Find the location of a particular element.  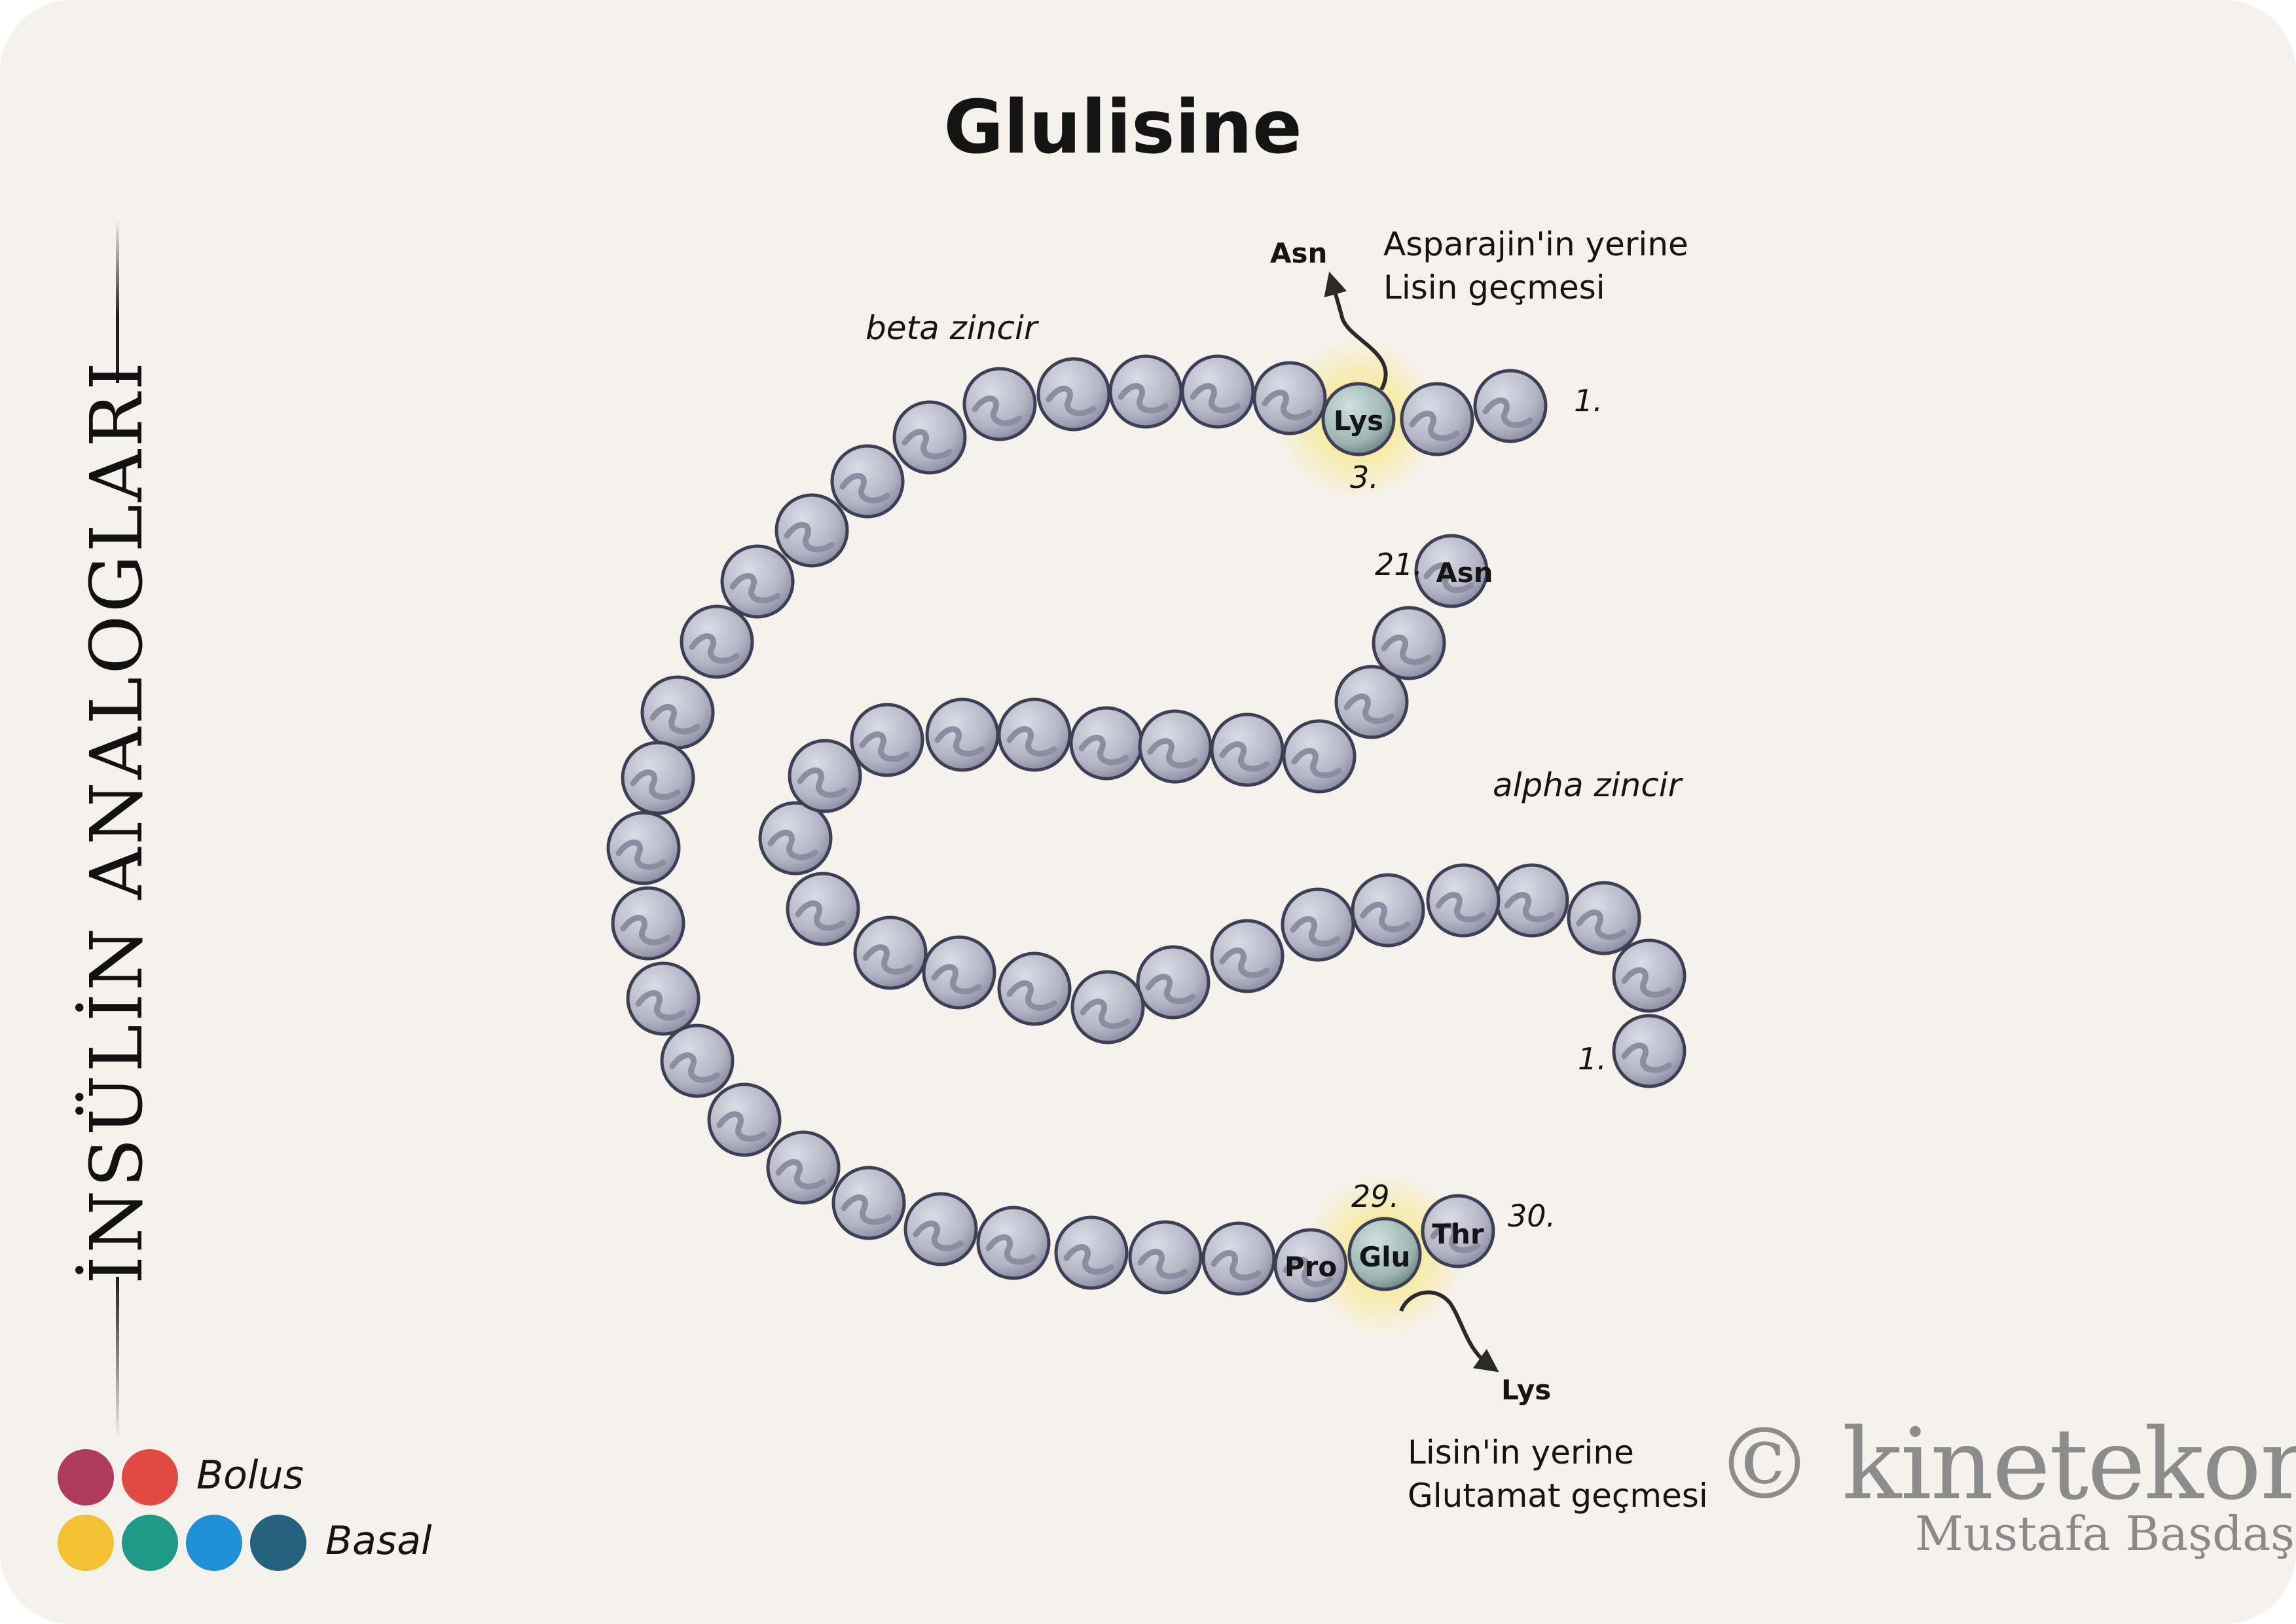

legend-bolus-label: Bolus is located at coordinates (250, 1475).